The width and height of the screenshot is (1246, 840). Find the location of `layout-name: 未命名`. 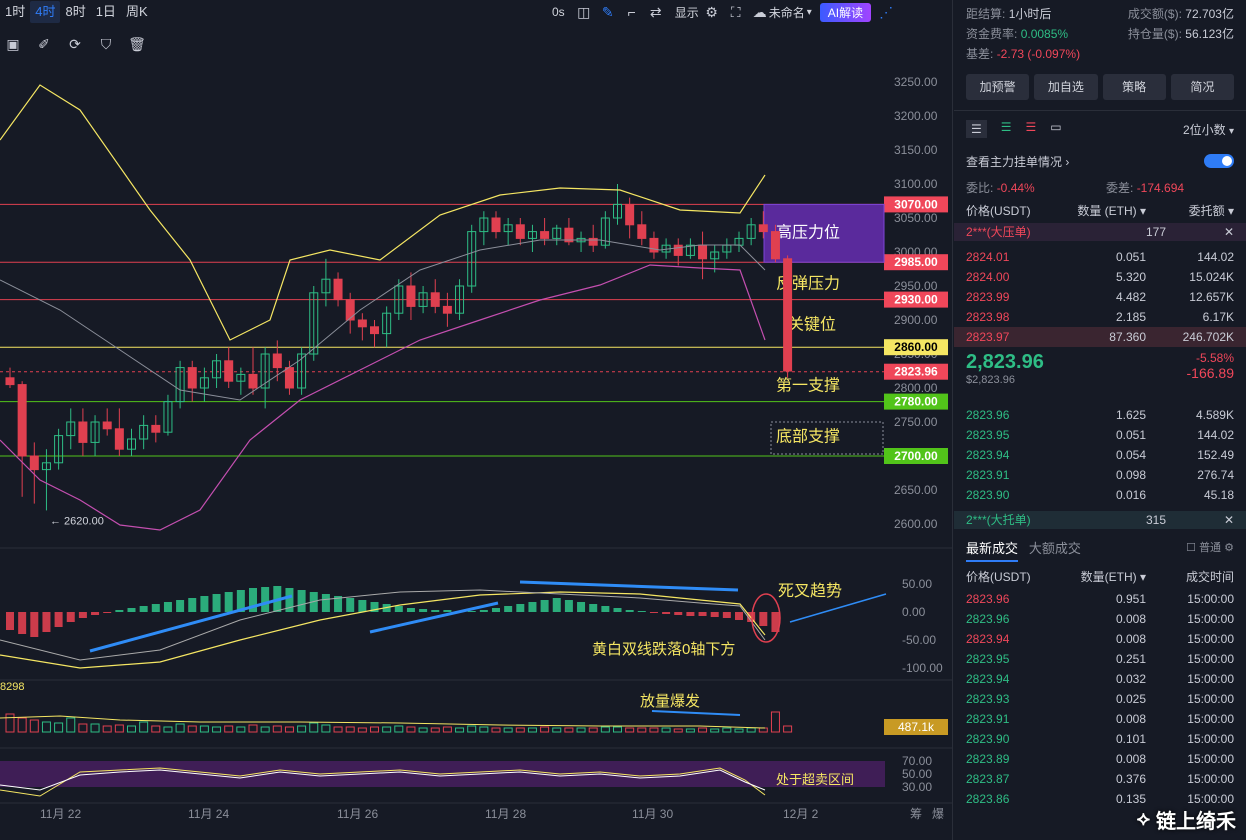

layout-name: 未命名 is located at coordinates (786, 12).